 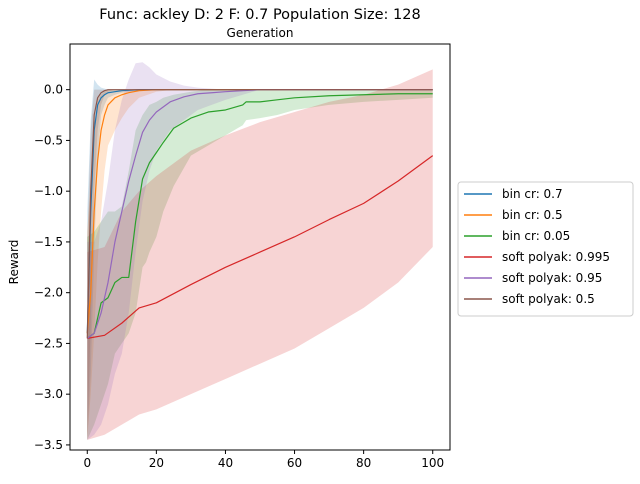 I want to click on x-tick-label: 100, so click(x=432, y=463).